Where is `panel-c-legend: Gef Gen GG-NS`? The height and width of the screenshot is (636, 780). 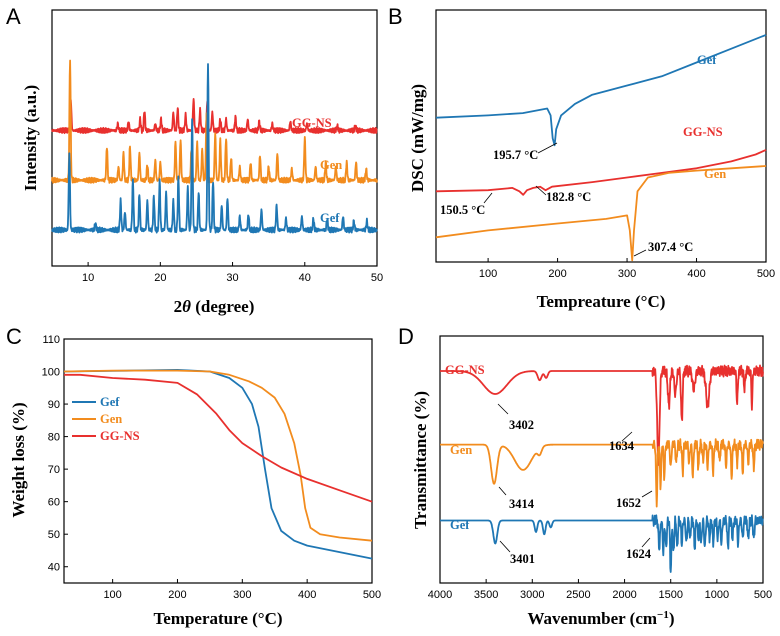 panel-c-legend: Gef Gen GG-NS is located at coordinates (106, 419).